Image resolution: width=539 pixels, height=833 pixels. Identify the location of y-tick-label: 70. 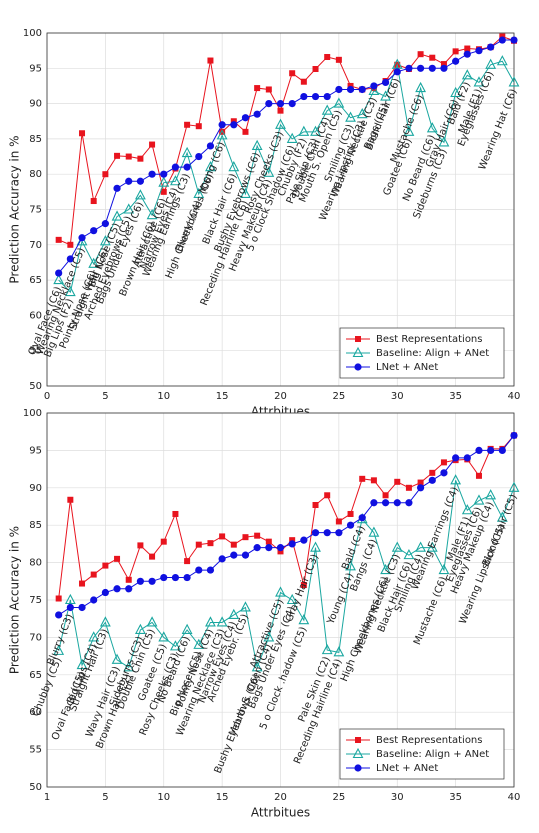
(35, 245).